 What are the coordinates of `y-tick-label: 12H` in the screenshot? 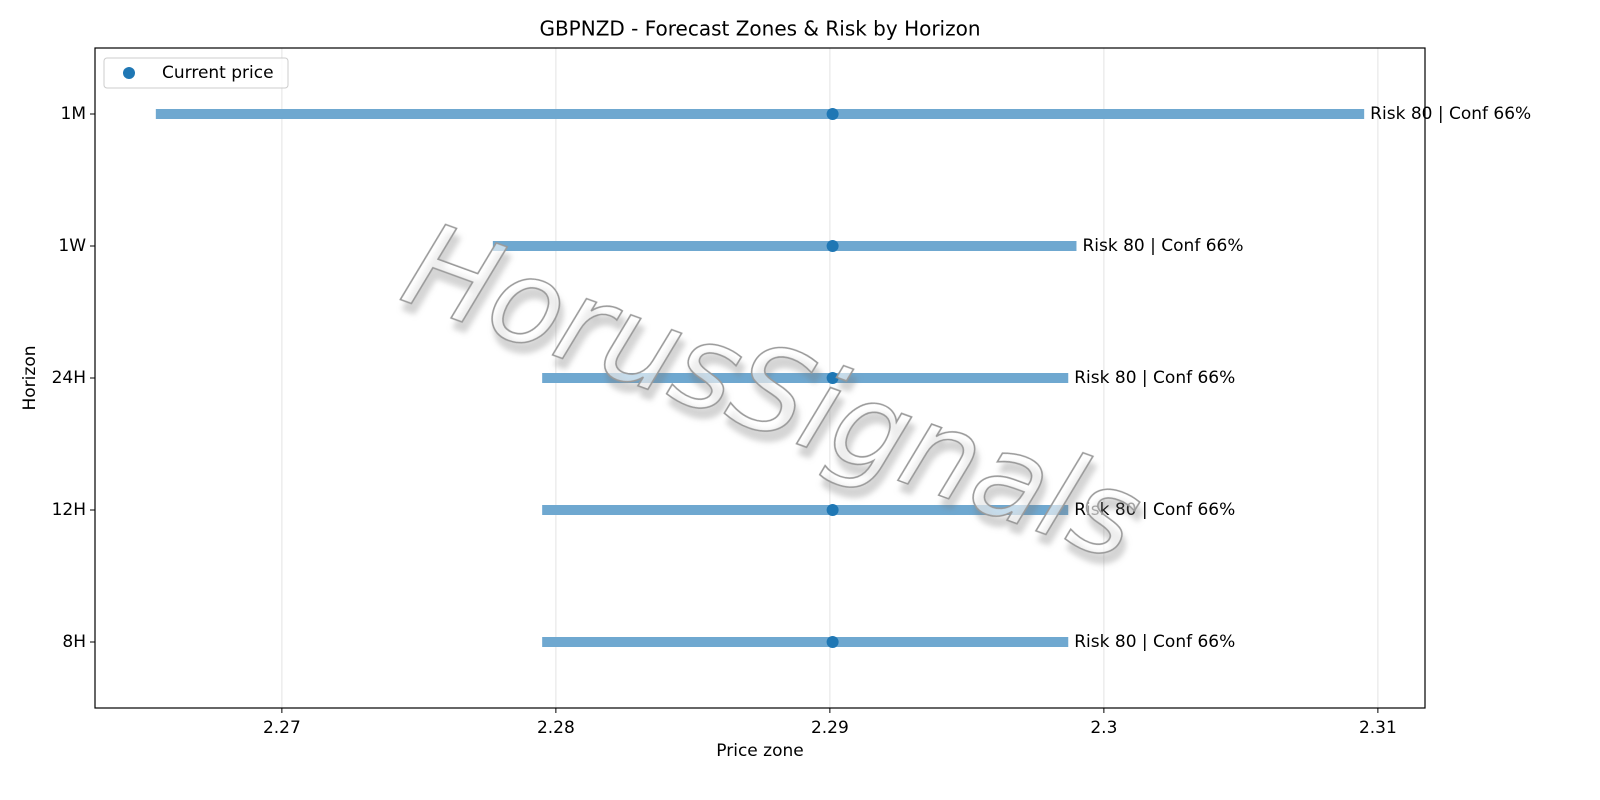 It's located at (69, 510).